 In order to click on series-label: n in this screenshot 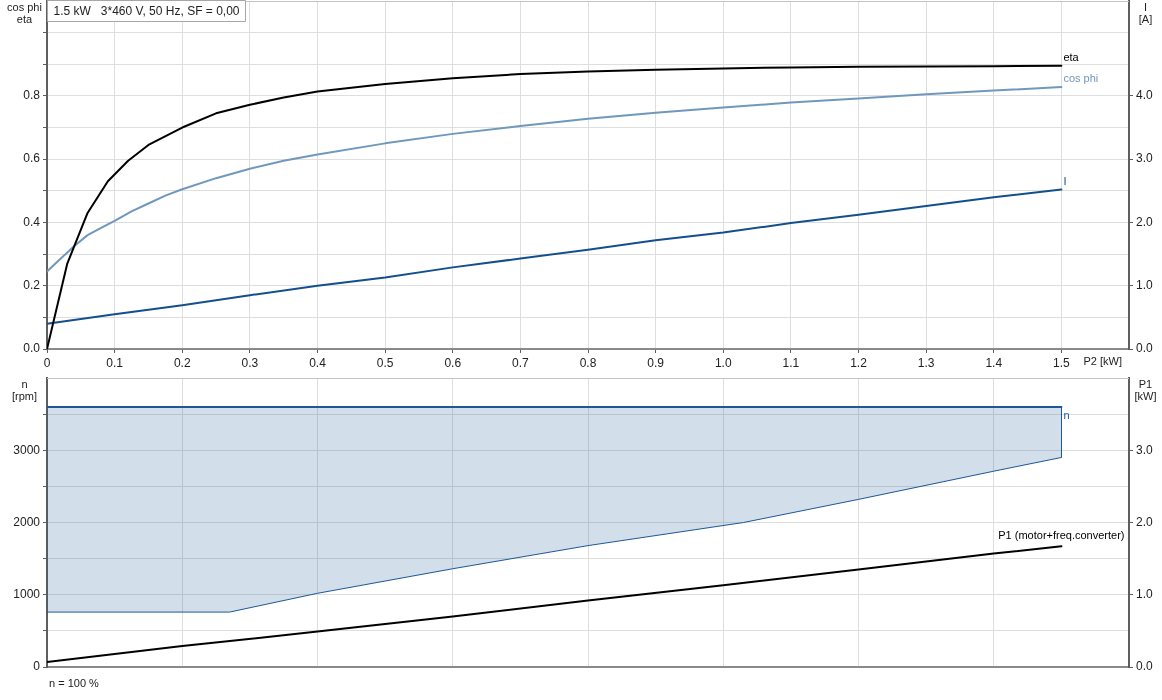, I will do `click(1066, 414)`.